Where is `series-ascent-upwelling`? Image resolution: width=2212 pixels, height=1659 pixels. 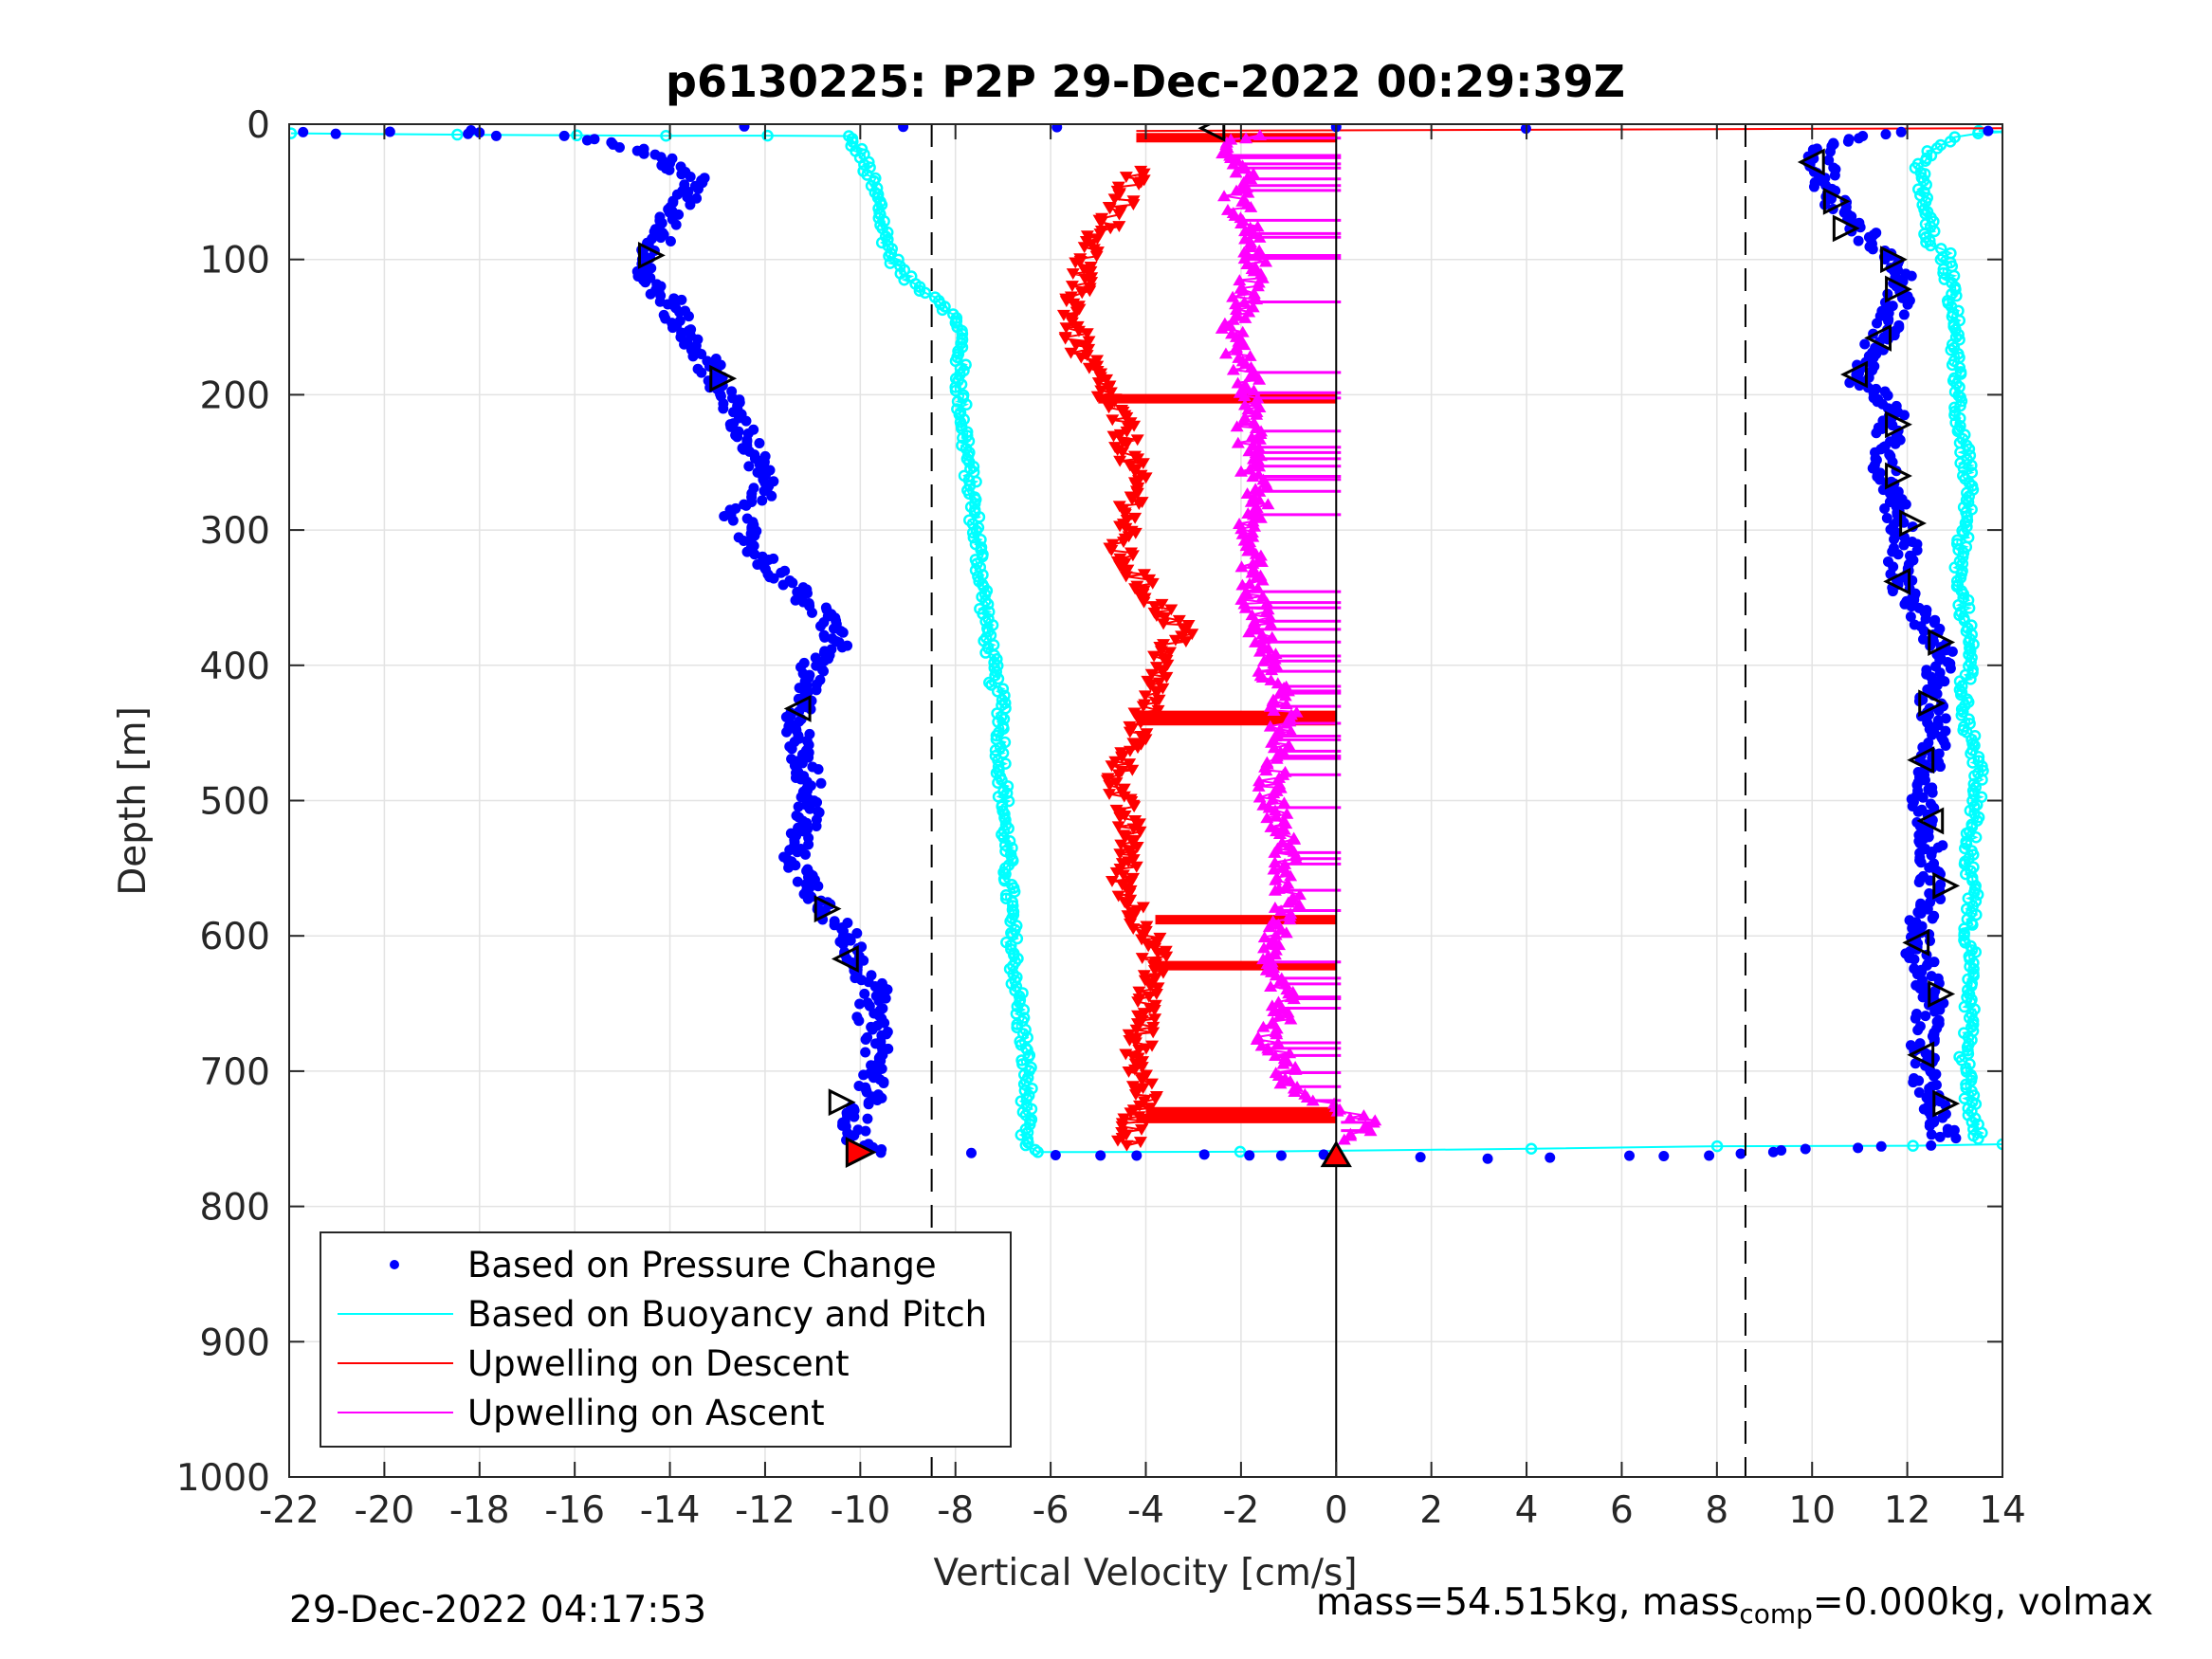
series-ascent-upwelling is located at coordinates (1298, 637).